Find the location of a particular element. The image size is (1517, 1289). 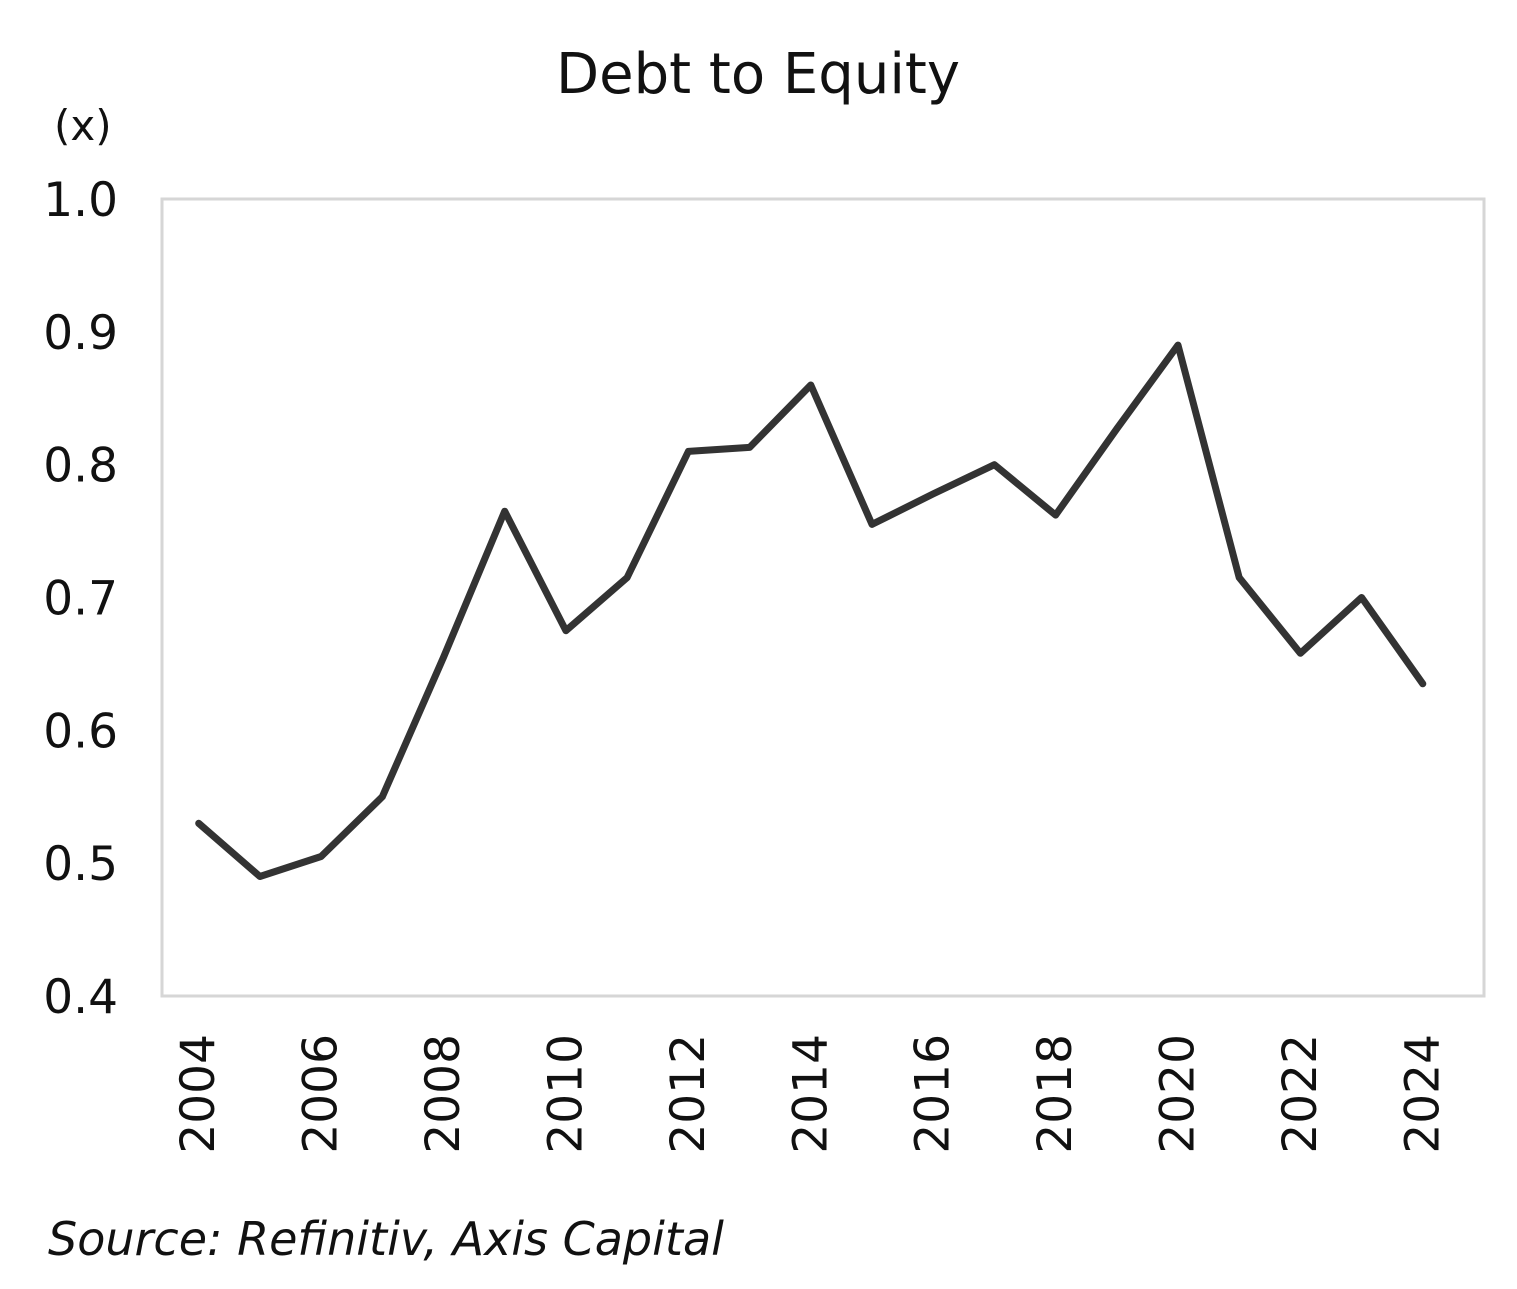

y-axis-unit-label: (x) is located at coordinates (83, 125).